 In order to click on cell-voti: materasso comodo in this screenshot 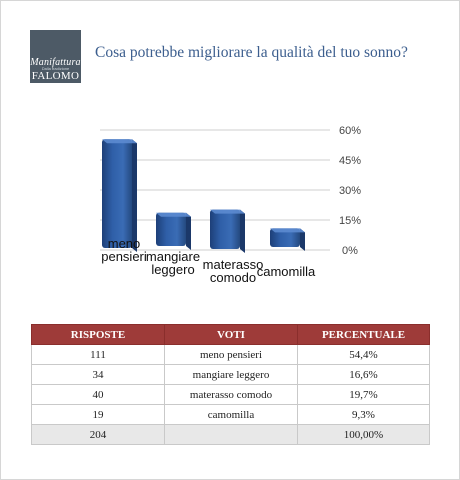, I will do `click(231, 394)`.